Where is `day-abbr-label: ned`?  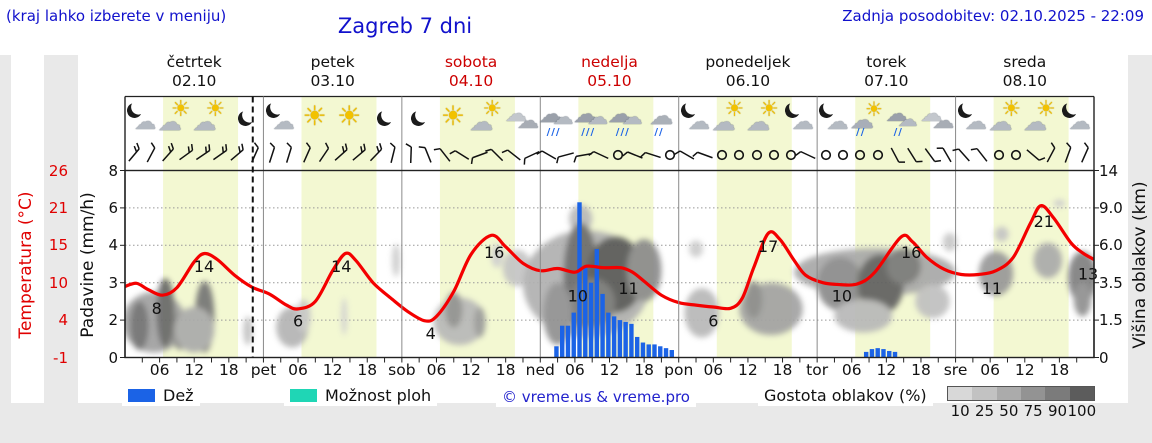 day-abbr-label: ned is located at coordinates (540, 370).